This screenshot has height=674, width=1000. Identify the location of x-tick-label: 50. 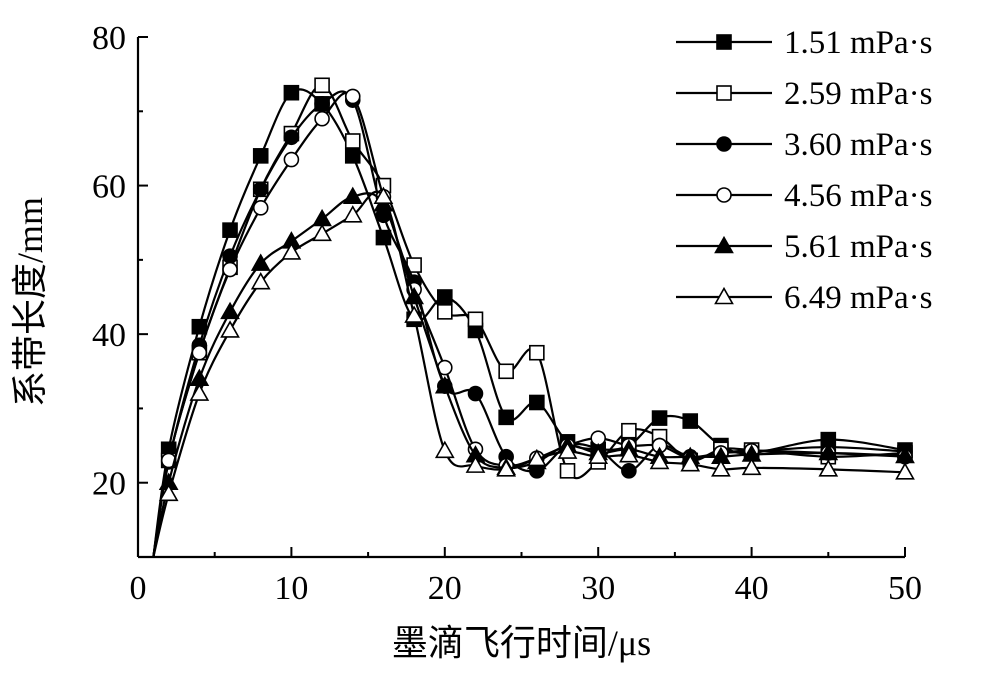
(905, 588).